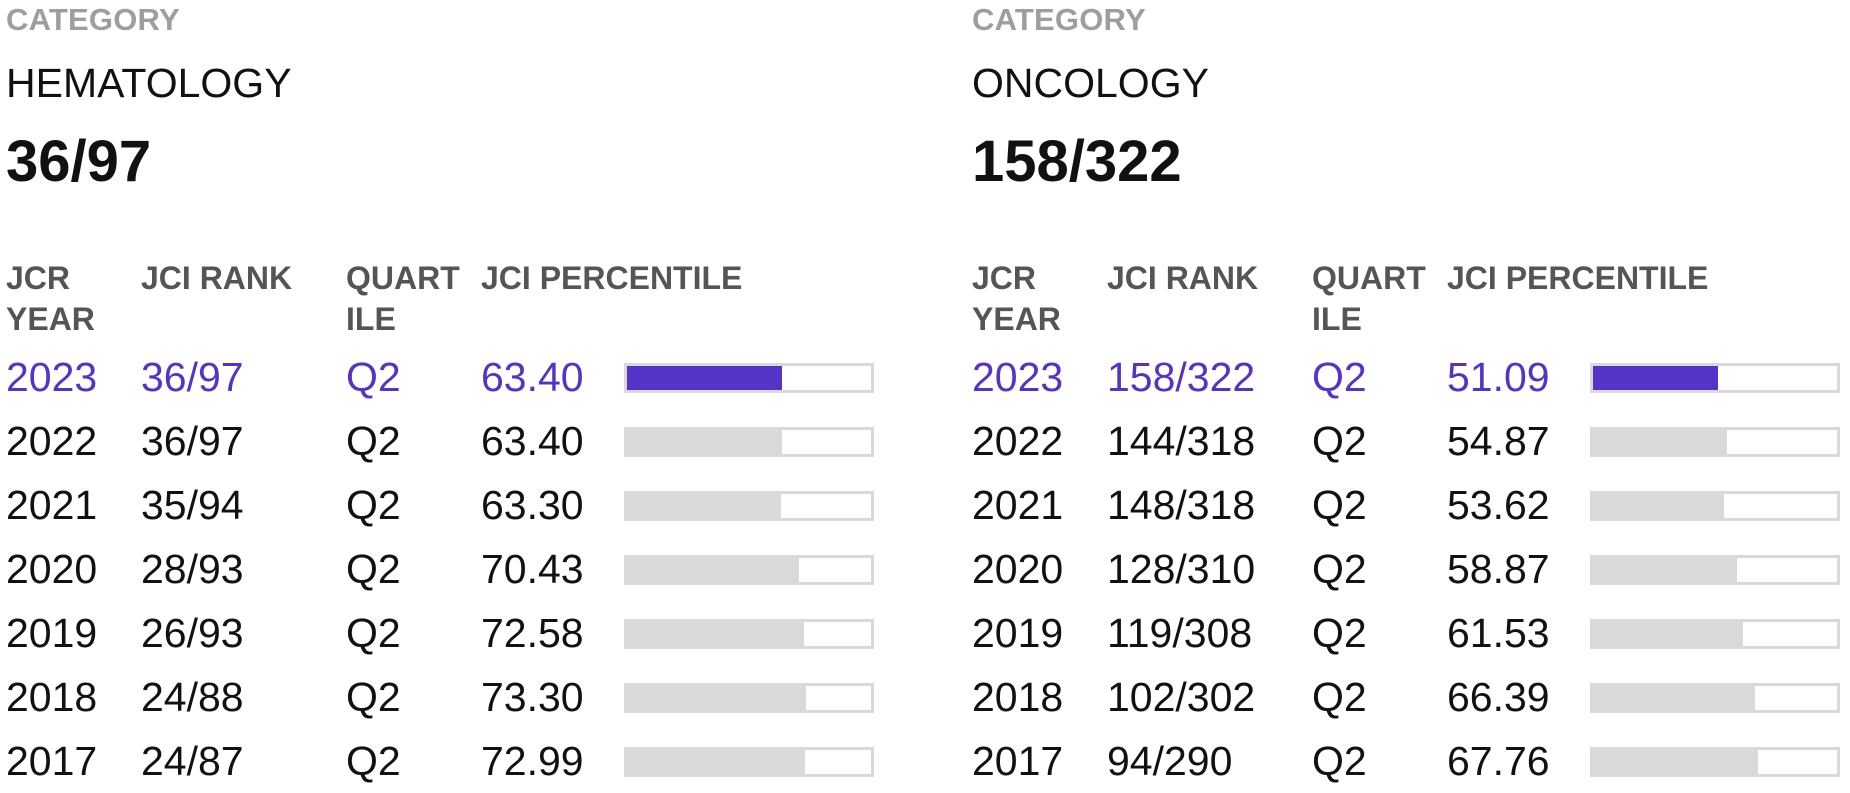 The height and width of the screenshot is (793, 1850). What do you see at coordinates (440, 505) in the screenshot?
I see `table-row: 2021 35/94 Q2 63.30` at bounding box center [440, 505].